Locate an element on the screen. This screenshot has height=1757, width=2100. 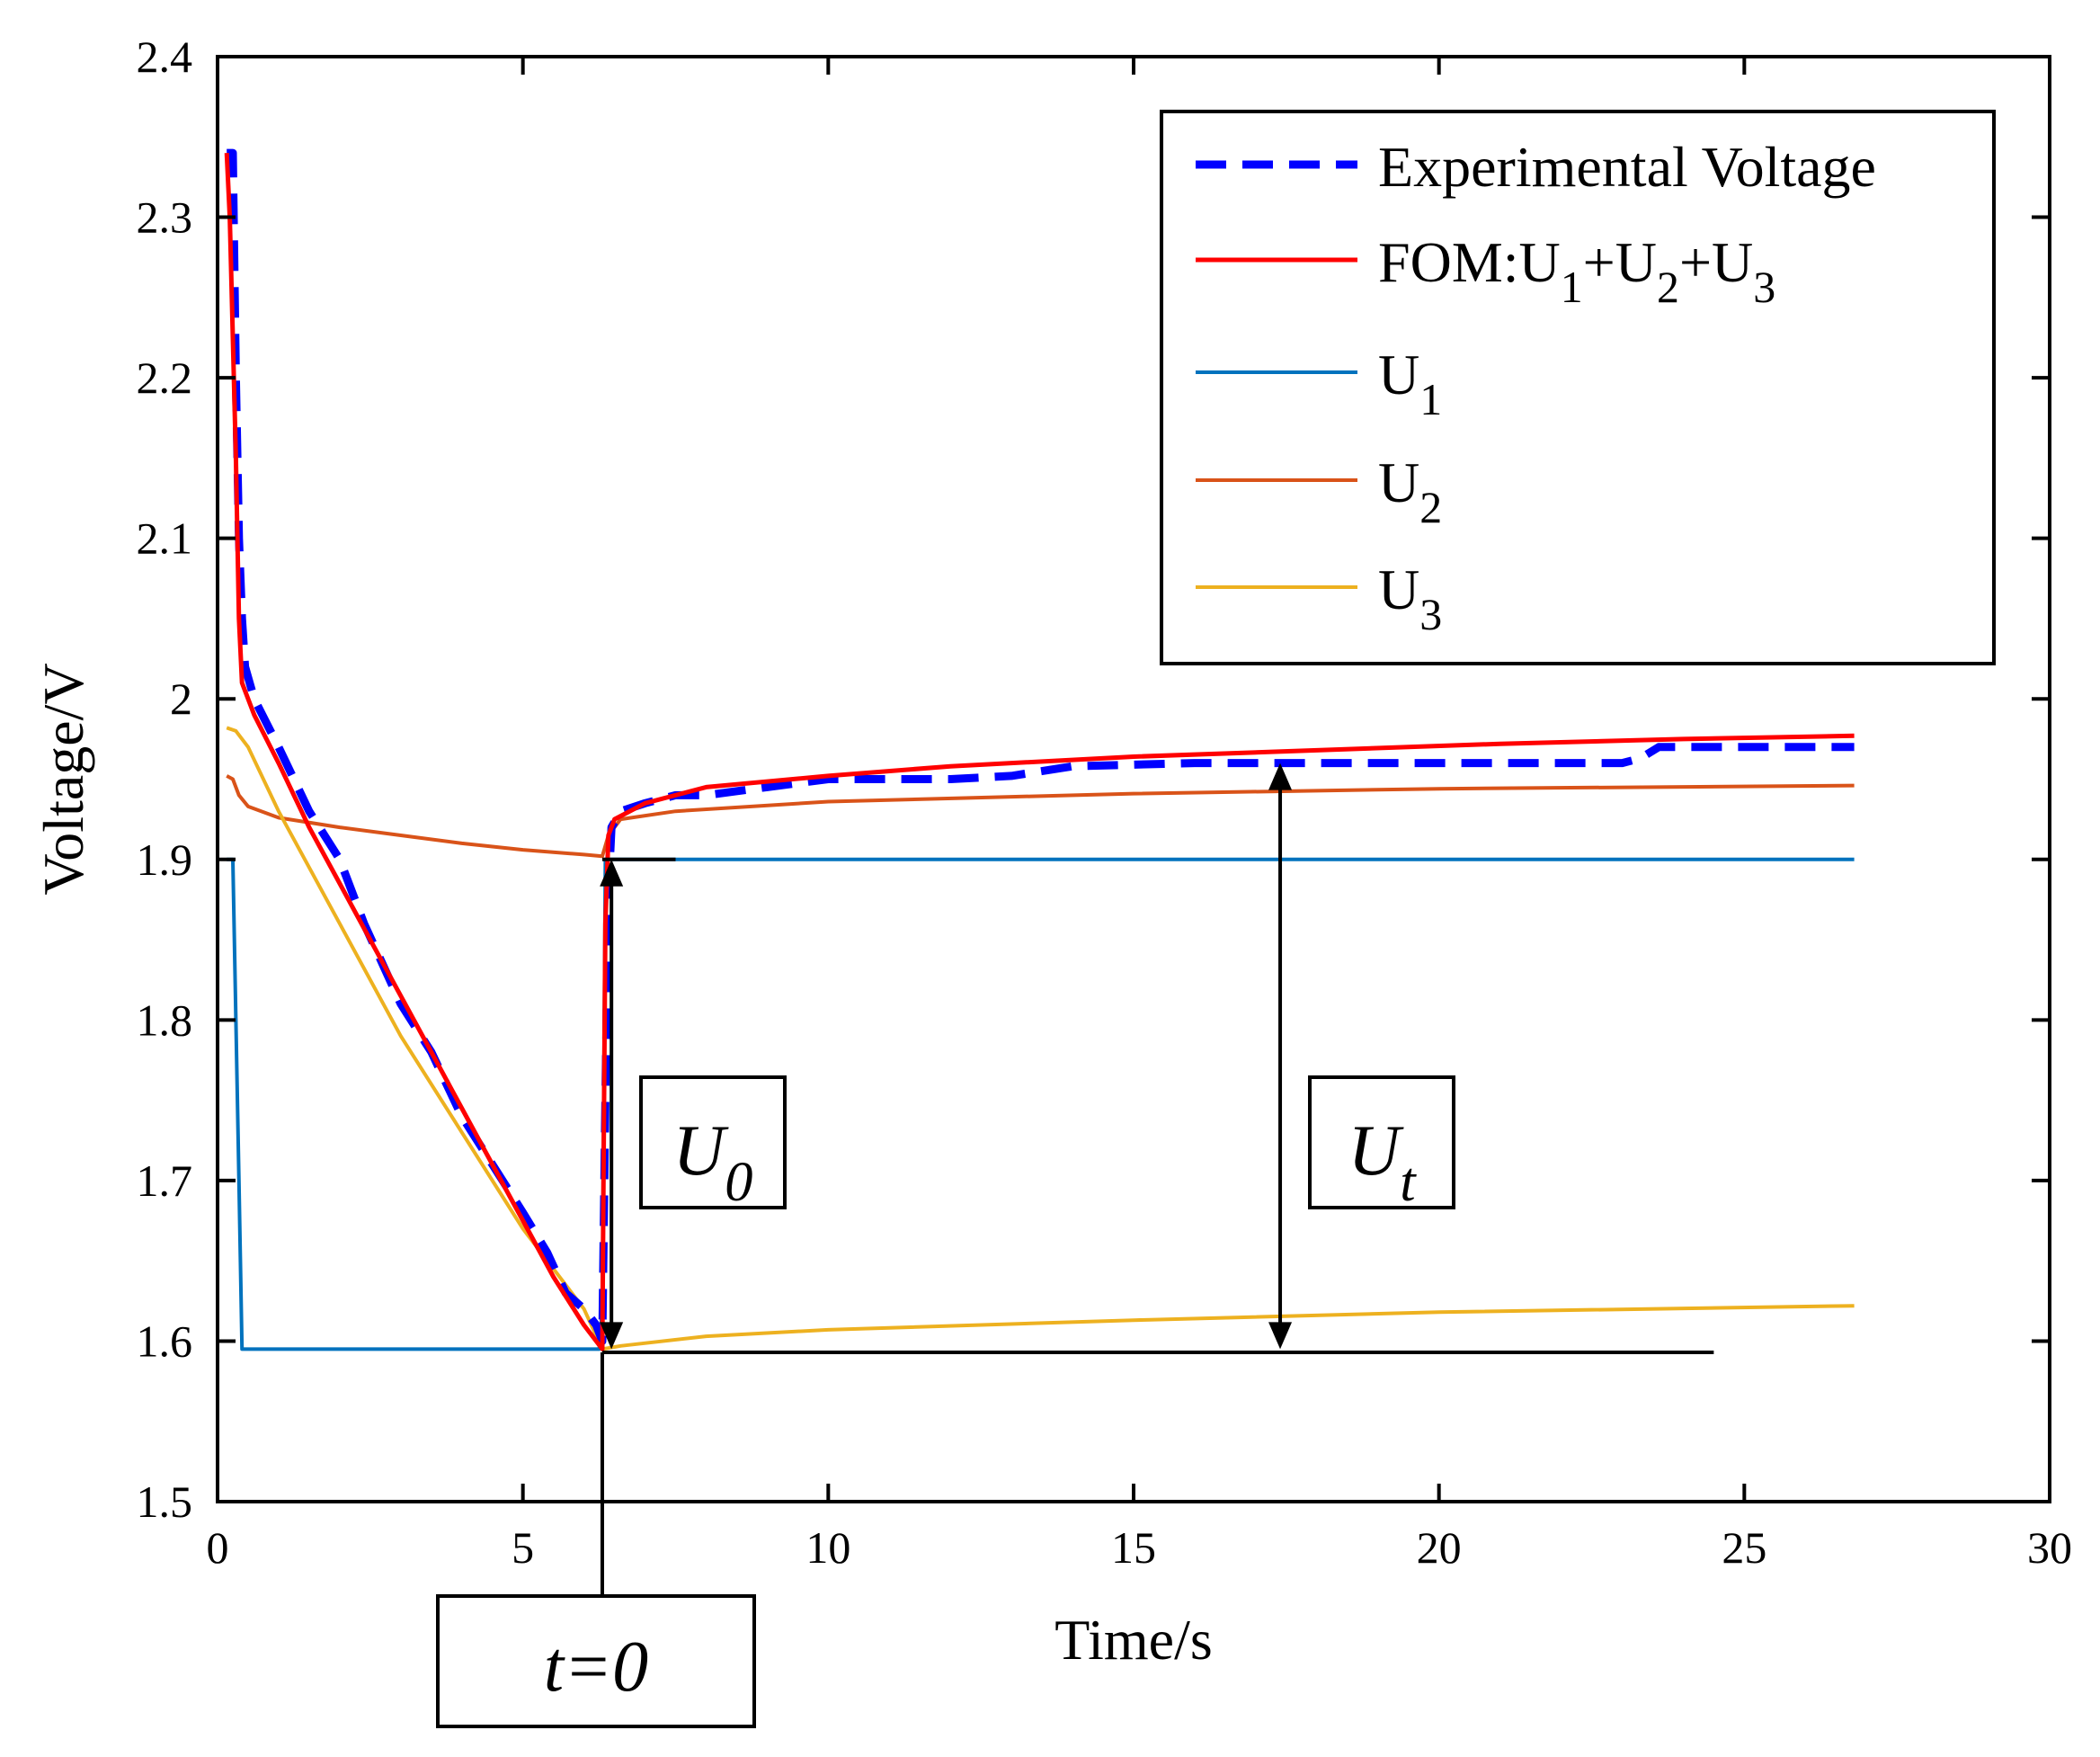
legend-label: FOM:U1​+U2​+U3​ is located at coordinates (1576, 271).